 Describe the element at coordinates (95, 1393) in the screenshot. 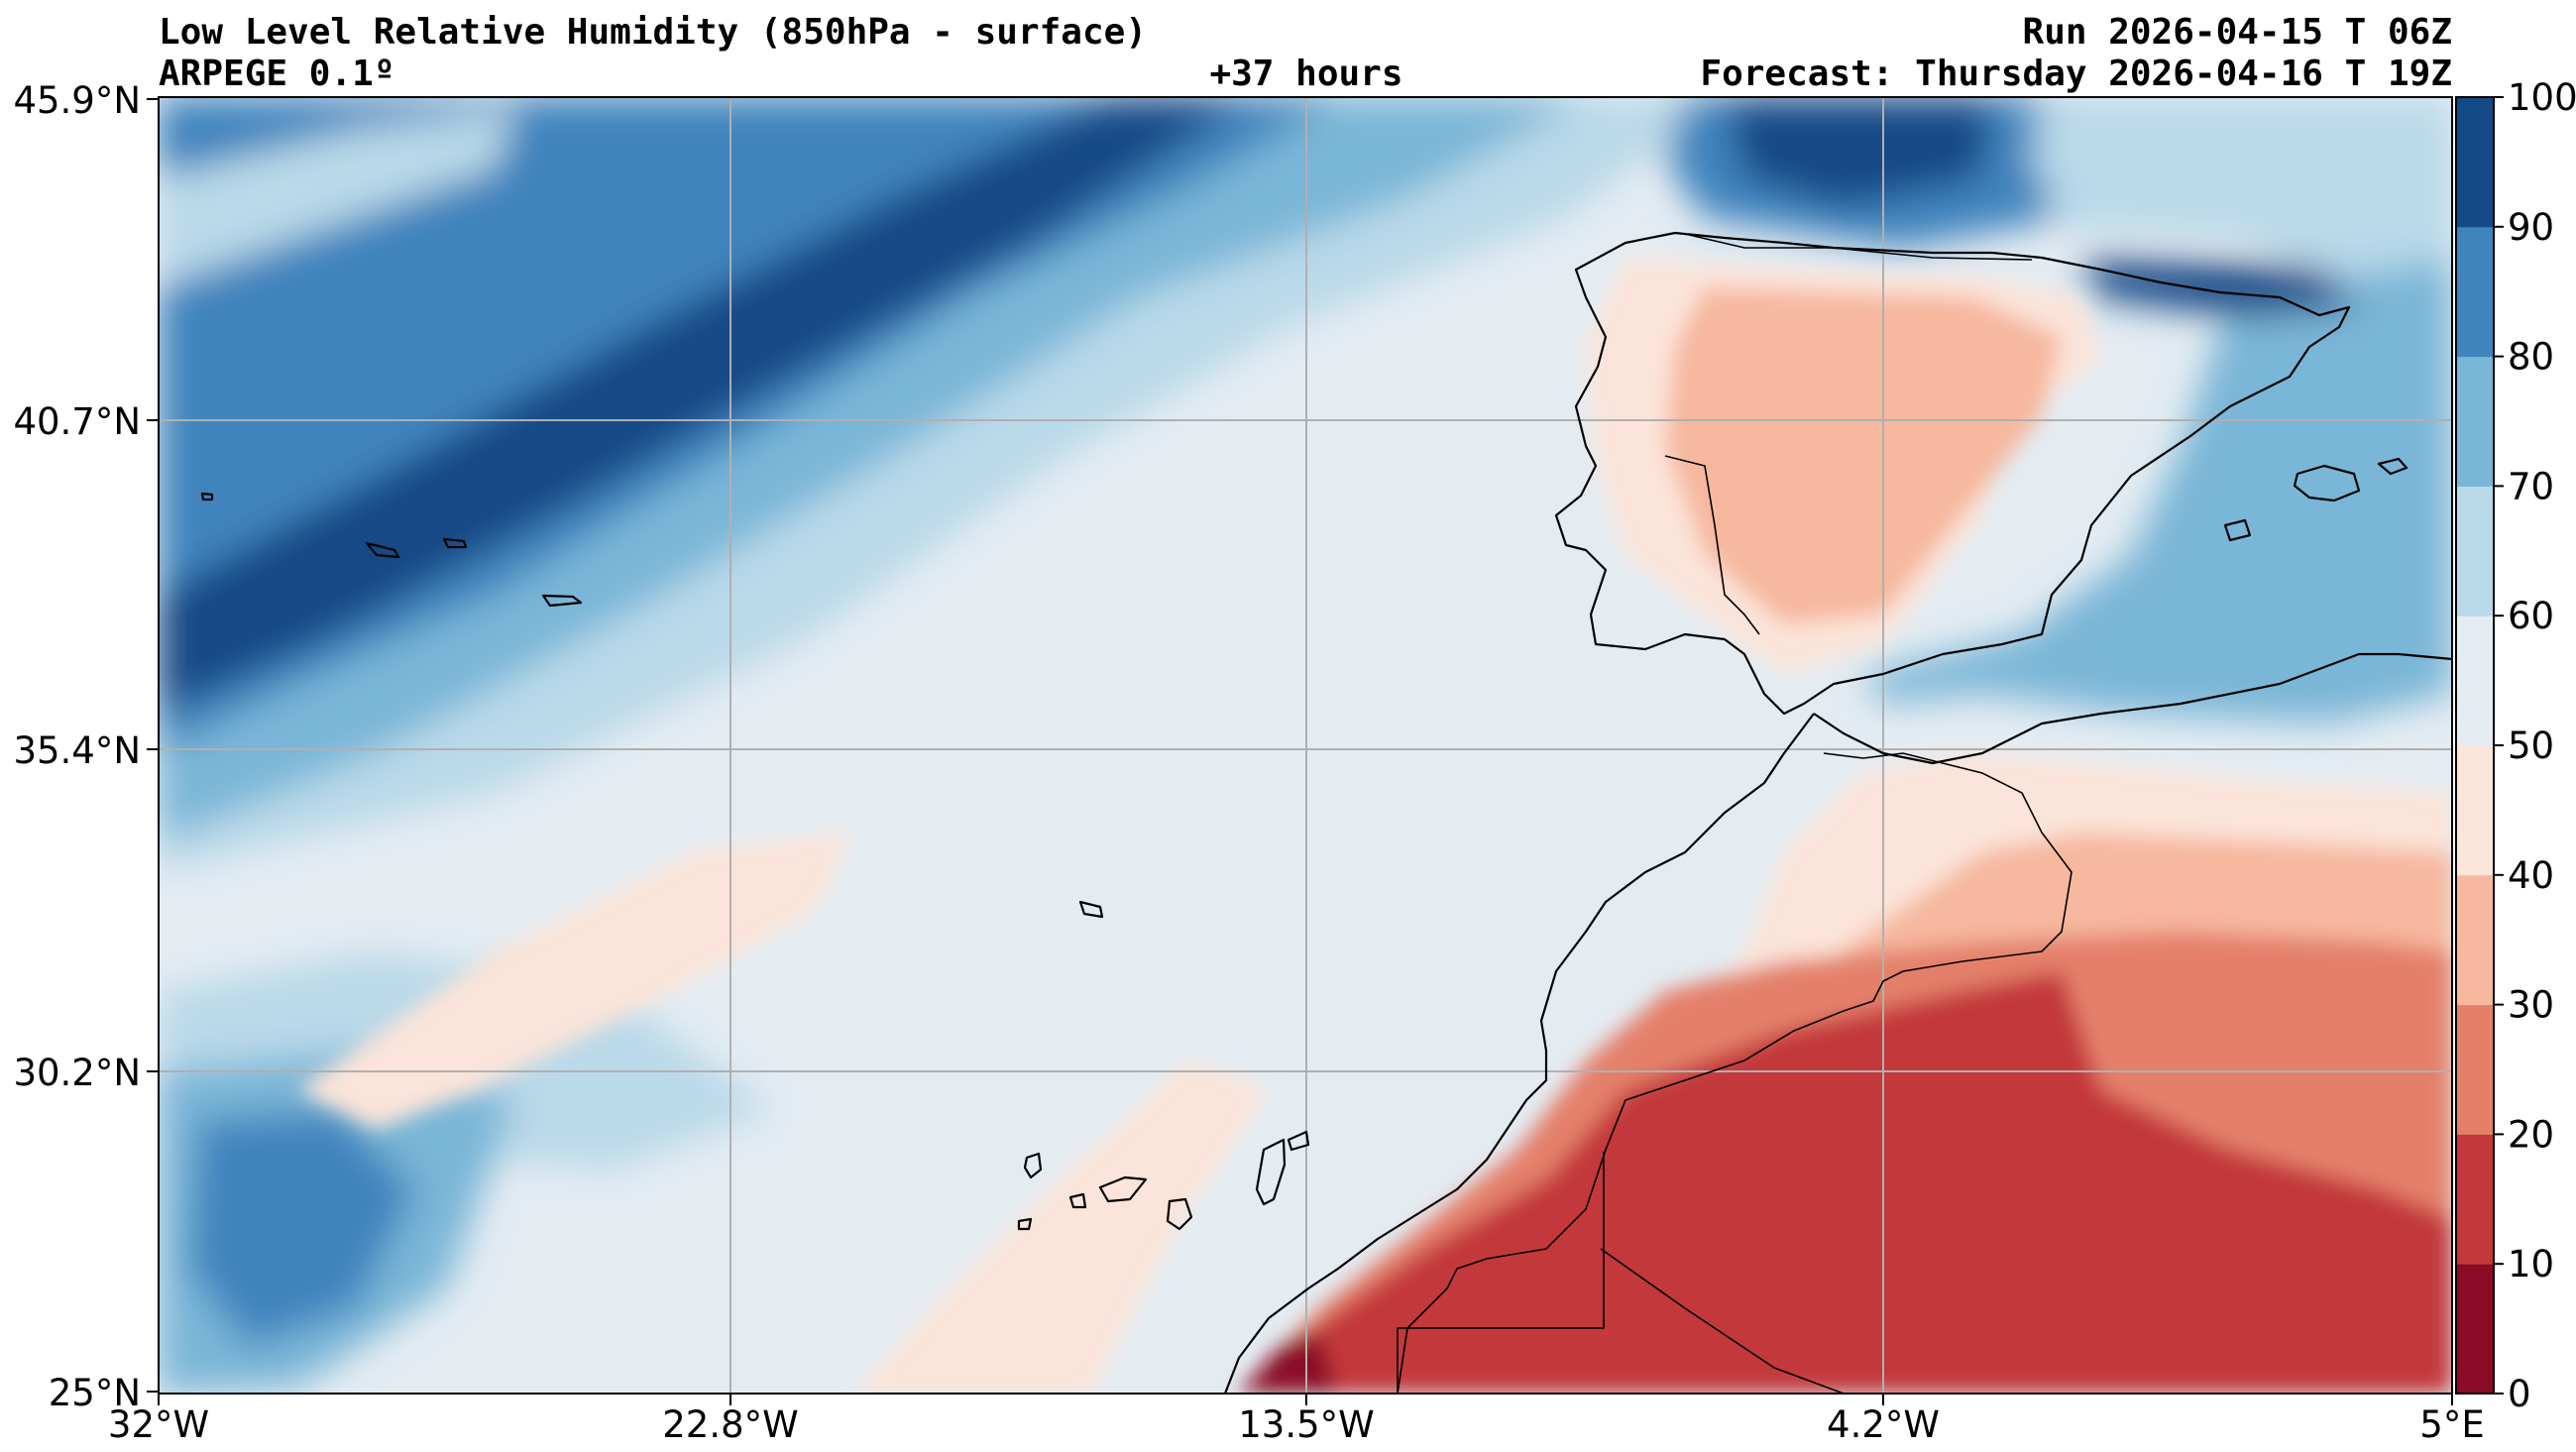

I see `lat-tick-label: 25°N` at that location.